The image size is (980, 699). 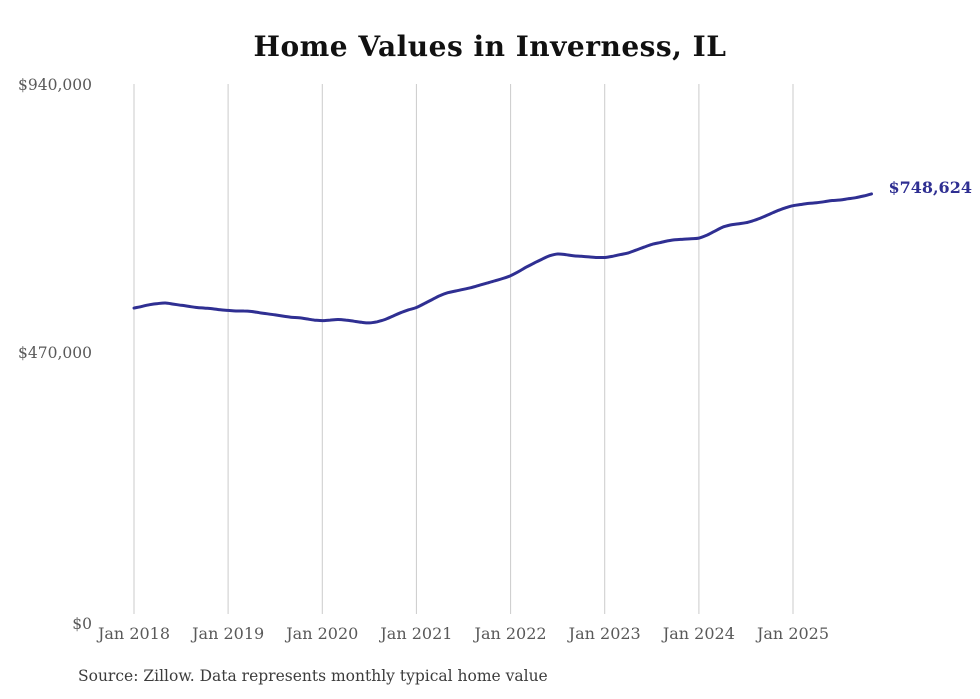 What do you see at coordinates (55, 85) in the screenshot?
I see `y-tick-label: $940,000` at bounding box center [55, 85].